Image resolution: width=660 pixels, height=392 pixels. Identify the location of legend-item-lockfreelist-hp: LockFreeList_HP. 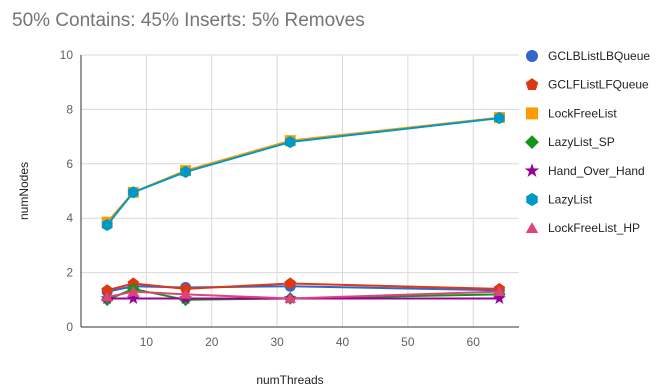
(582, 228).